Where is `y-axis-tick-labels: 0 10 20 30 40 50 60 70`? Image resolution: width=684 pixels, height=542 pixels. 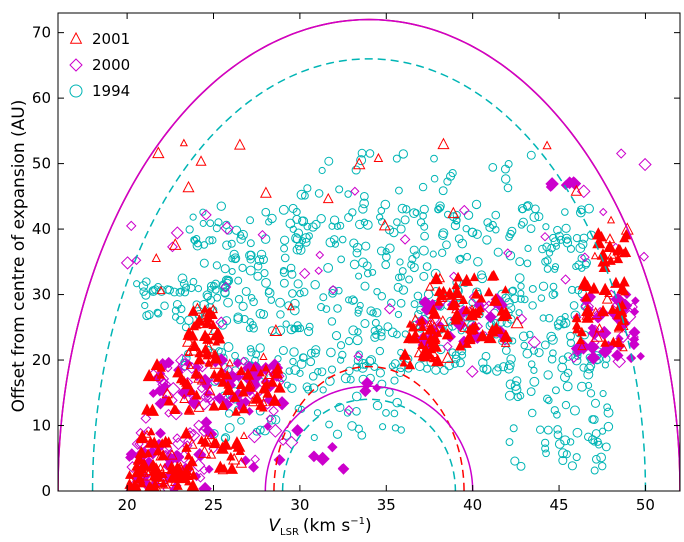
y-axis-tick-labels: 0 10 20 30 40 50 60 70 is located at coordinates (41, 262).